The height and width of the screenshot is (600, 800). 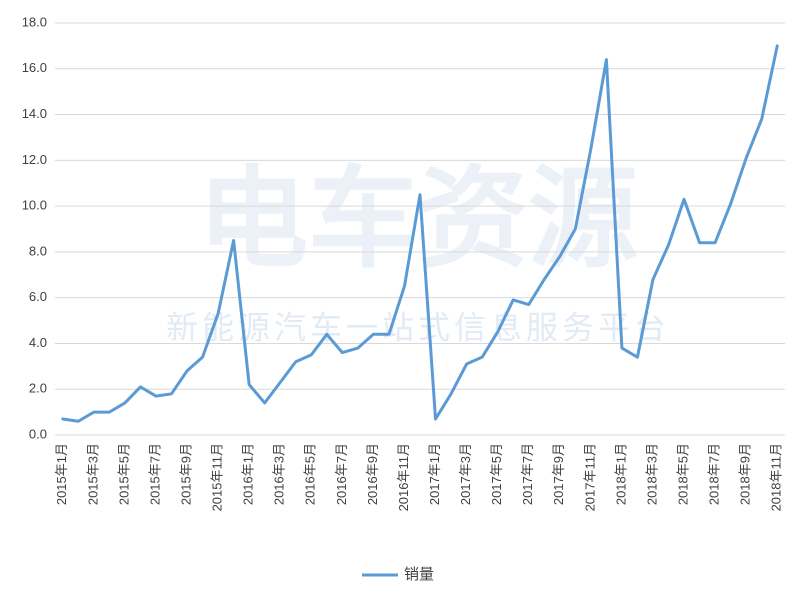 What do you see at coordinates (496, 474) in the screenshot?
I see `x-tick-label: 2017年5月` at bounding box center [496, 474].